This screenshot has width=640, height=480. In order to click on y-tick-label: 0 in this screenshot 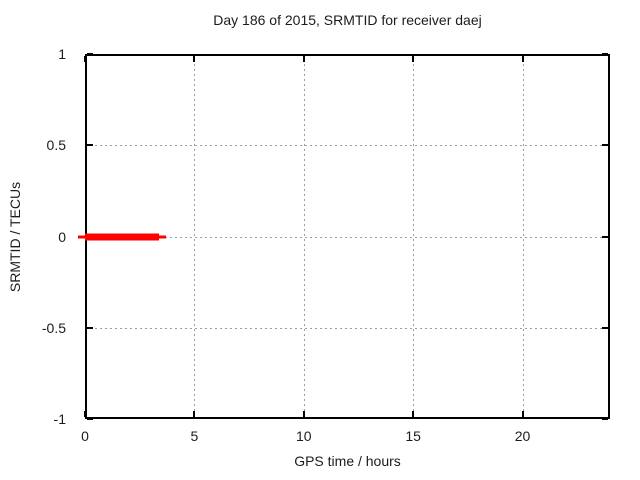, I will do `click(62, 236)`.